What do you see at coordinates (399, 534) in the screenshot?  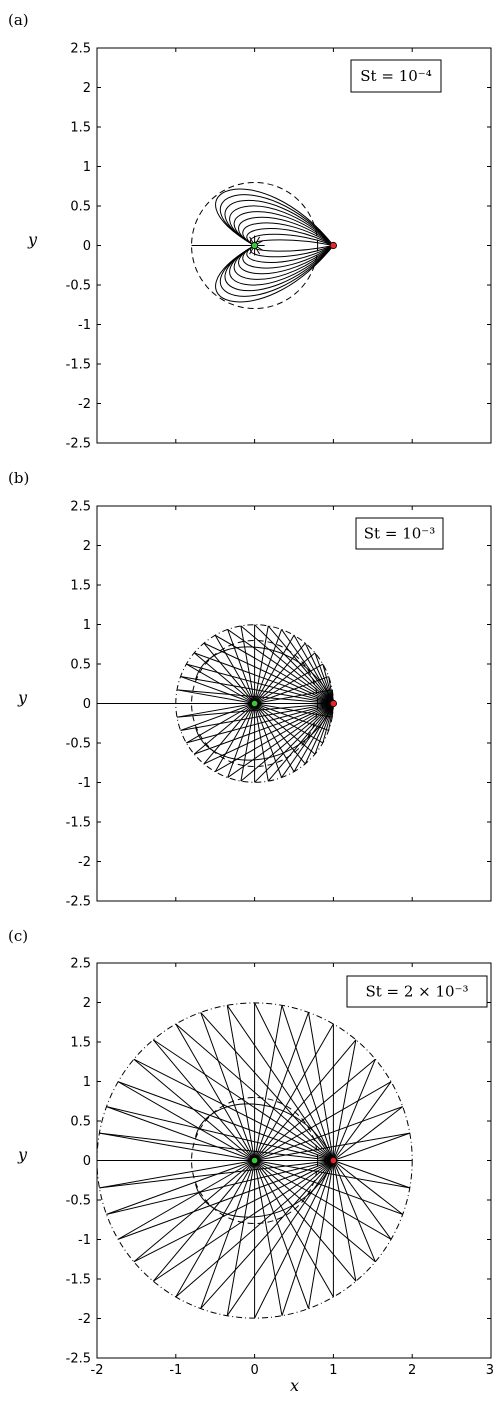 I see `legend-text: St = 10⁻³` at bounding box center [399, 534].